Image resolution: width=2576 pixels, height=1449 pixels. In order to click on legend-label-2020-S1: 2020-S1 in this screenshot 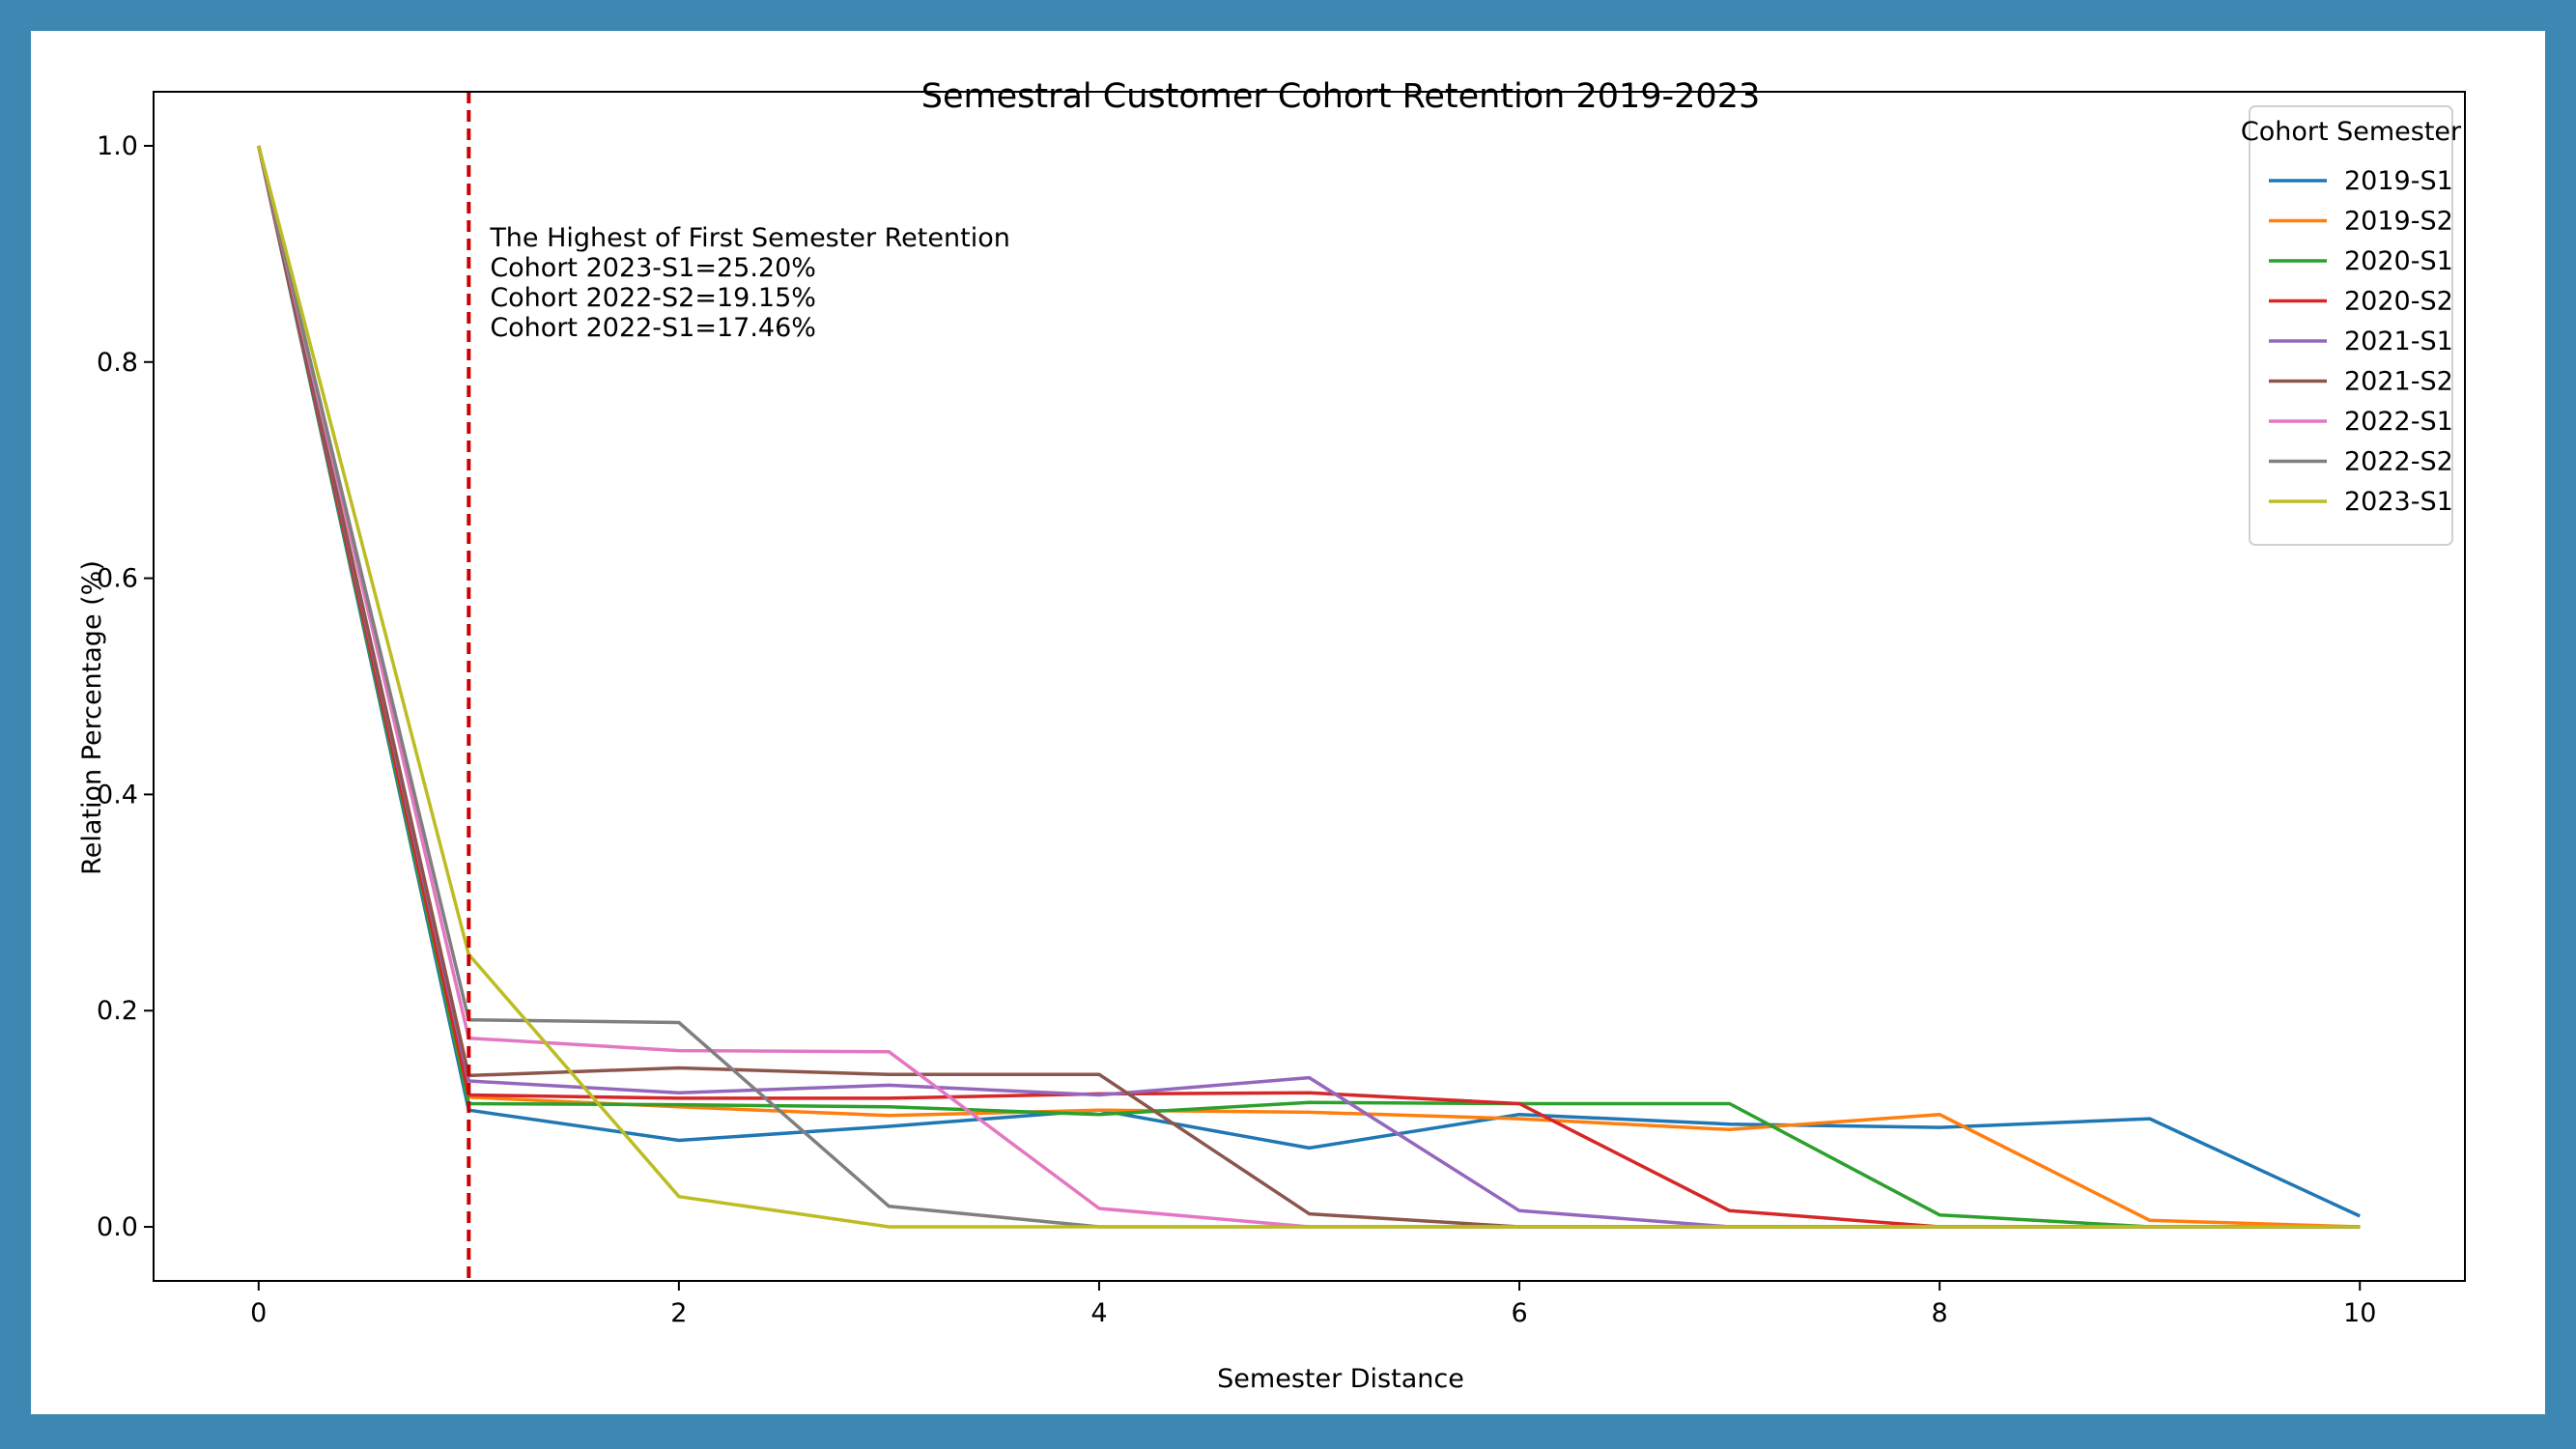, I will do `click(2398, 261)`.